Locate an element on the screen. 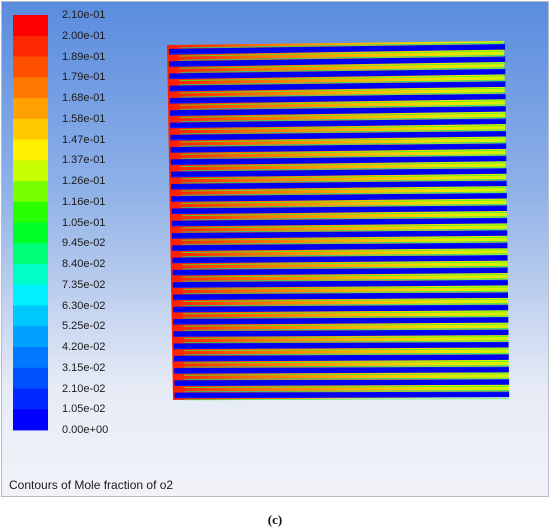 The height and width of the screenshot is (532, 550). colorbar-tick-label: 1.16e-01 is located at coordinates (84, 201).